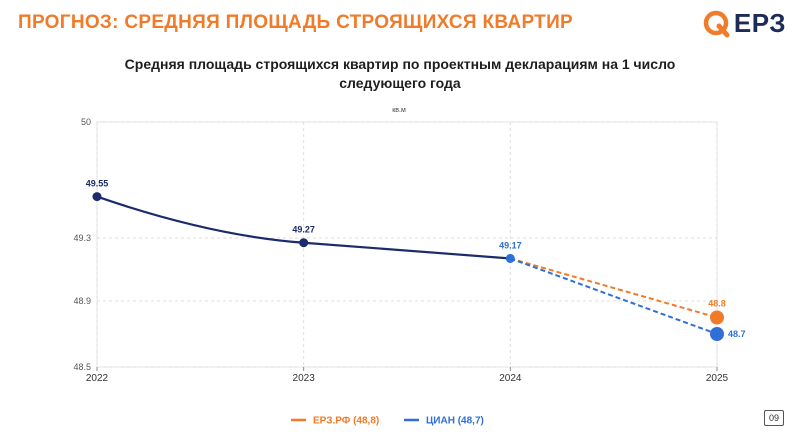 The height and width of the screenshot is (436, 800). Describe the element at coordinates (86, 122) in the screenshot. I see `y-tick-label: 50` at that location.